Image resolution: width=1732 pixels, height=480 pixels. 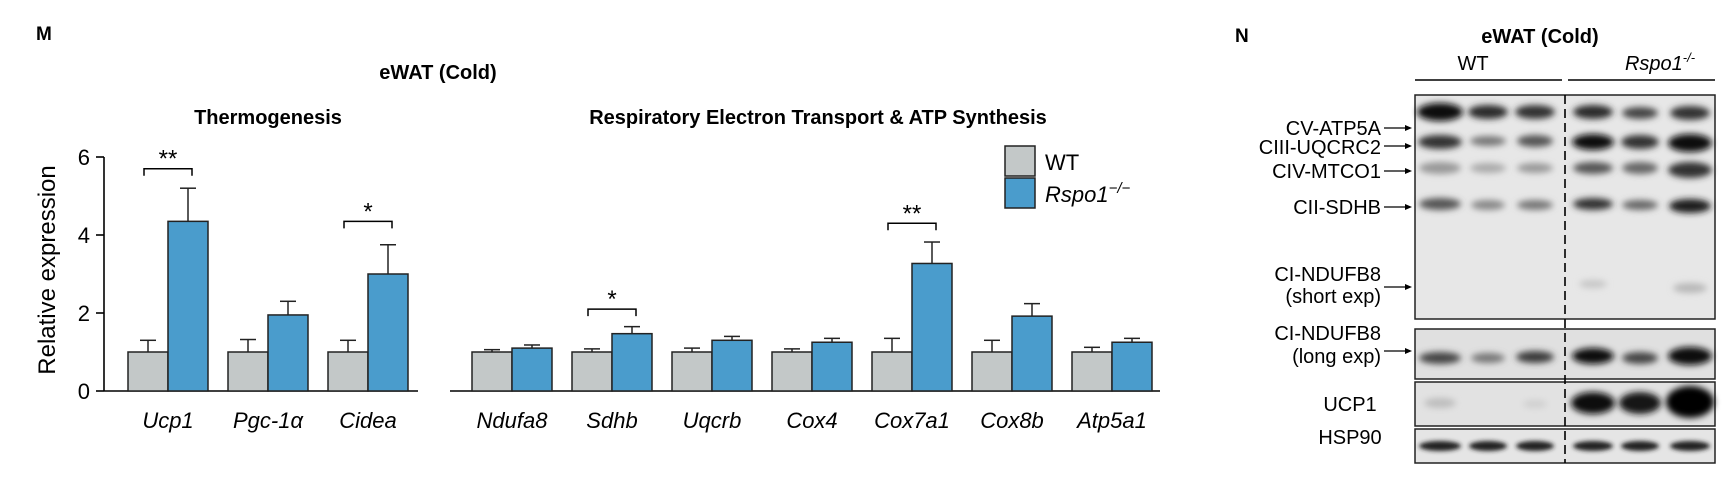 I want to click on y-tick-label: 0, so click(x=84, y=391).